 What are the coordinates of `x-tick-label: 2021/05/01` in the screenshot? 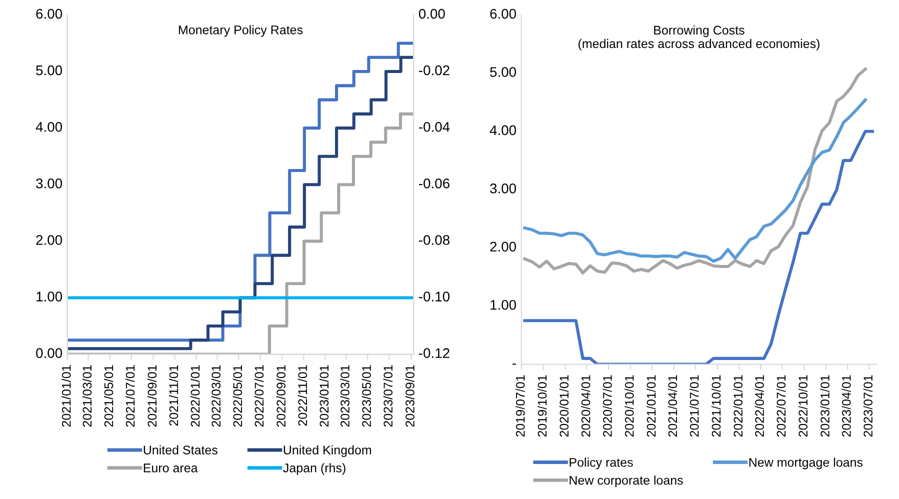 It's located at (109, 396).